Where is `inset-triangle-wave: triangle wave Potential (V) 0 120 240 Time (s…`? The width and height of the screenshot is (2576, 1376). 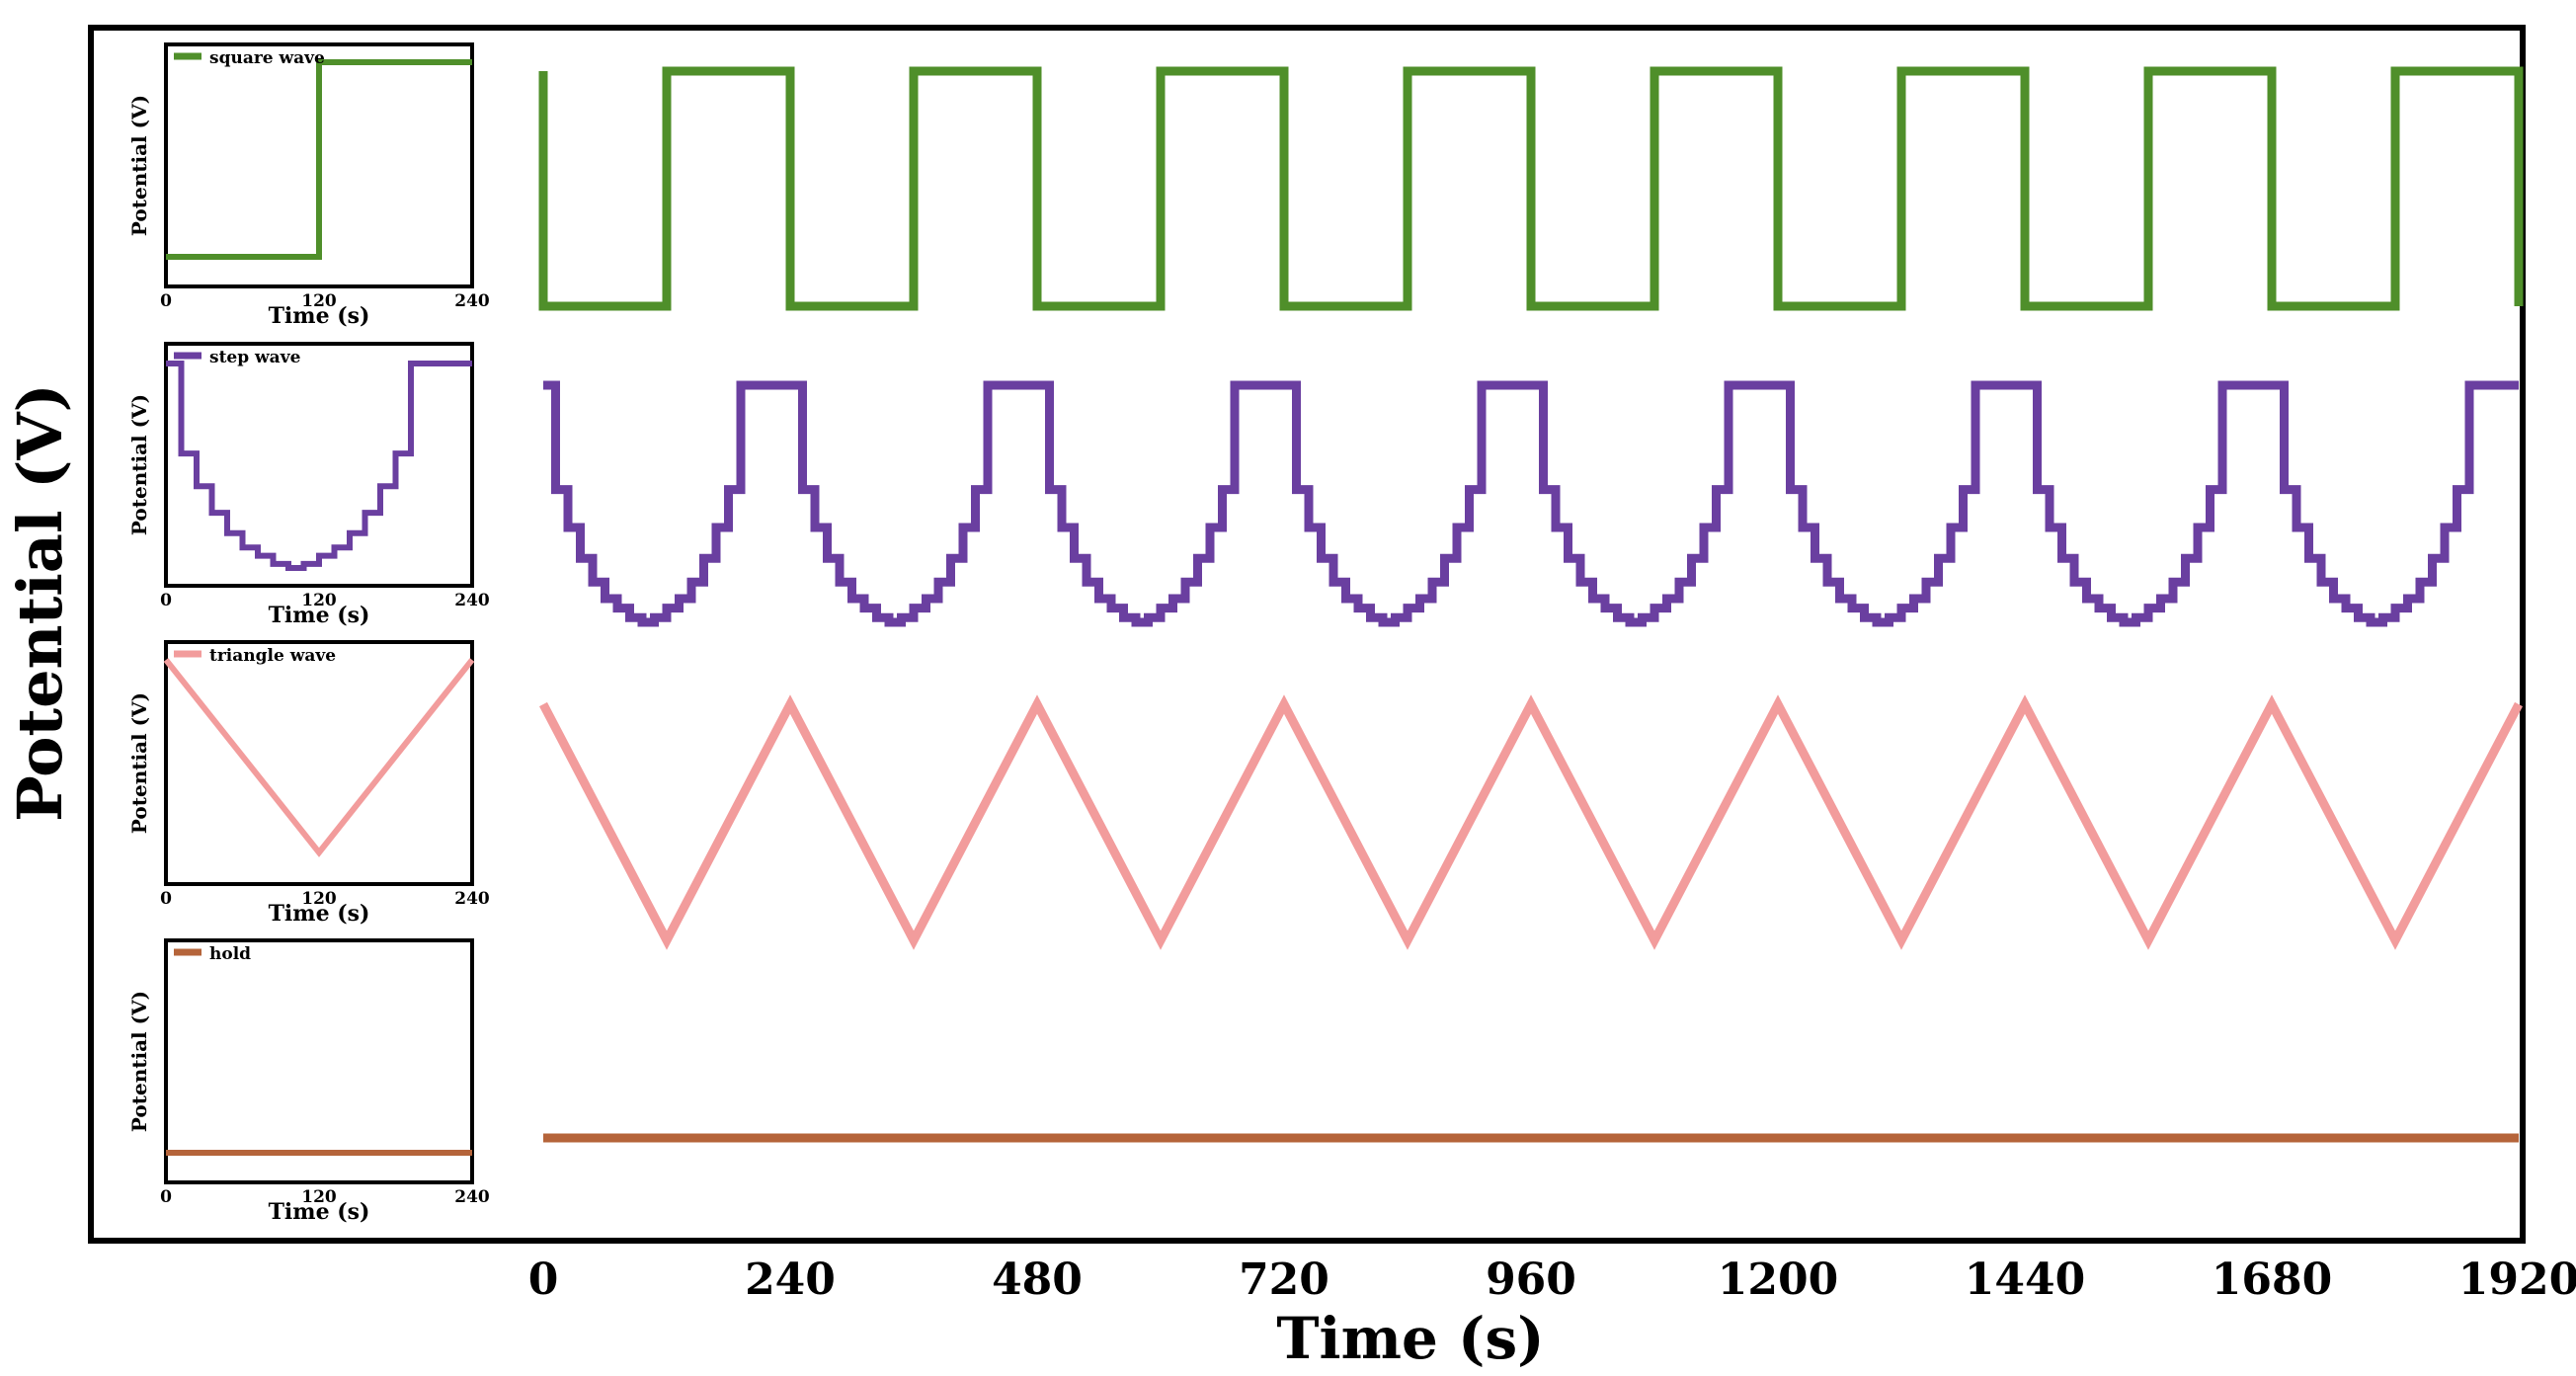
inset-triangle-wave: triangle wave Potential (V) 0 120 240 Time (s… is located at coordinates (308, 783).